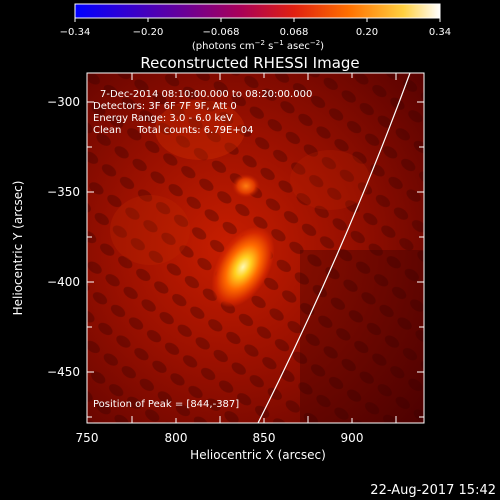  What do you see at coordinates (148, 32) in the screenshot?
I see `colorbar-tick-label: −0.20` at bounding box center [148, 32].